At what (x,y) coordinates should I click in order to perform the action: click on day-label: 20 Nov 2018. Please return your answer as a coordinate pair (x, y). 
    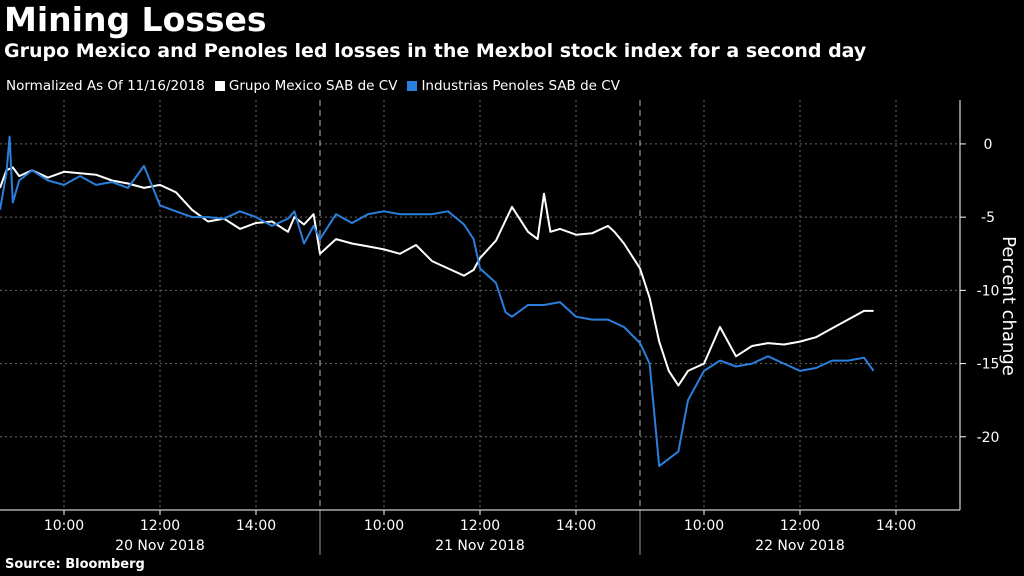
    Looking at the image, I should click on (160, 546).